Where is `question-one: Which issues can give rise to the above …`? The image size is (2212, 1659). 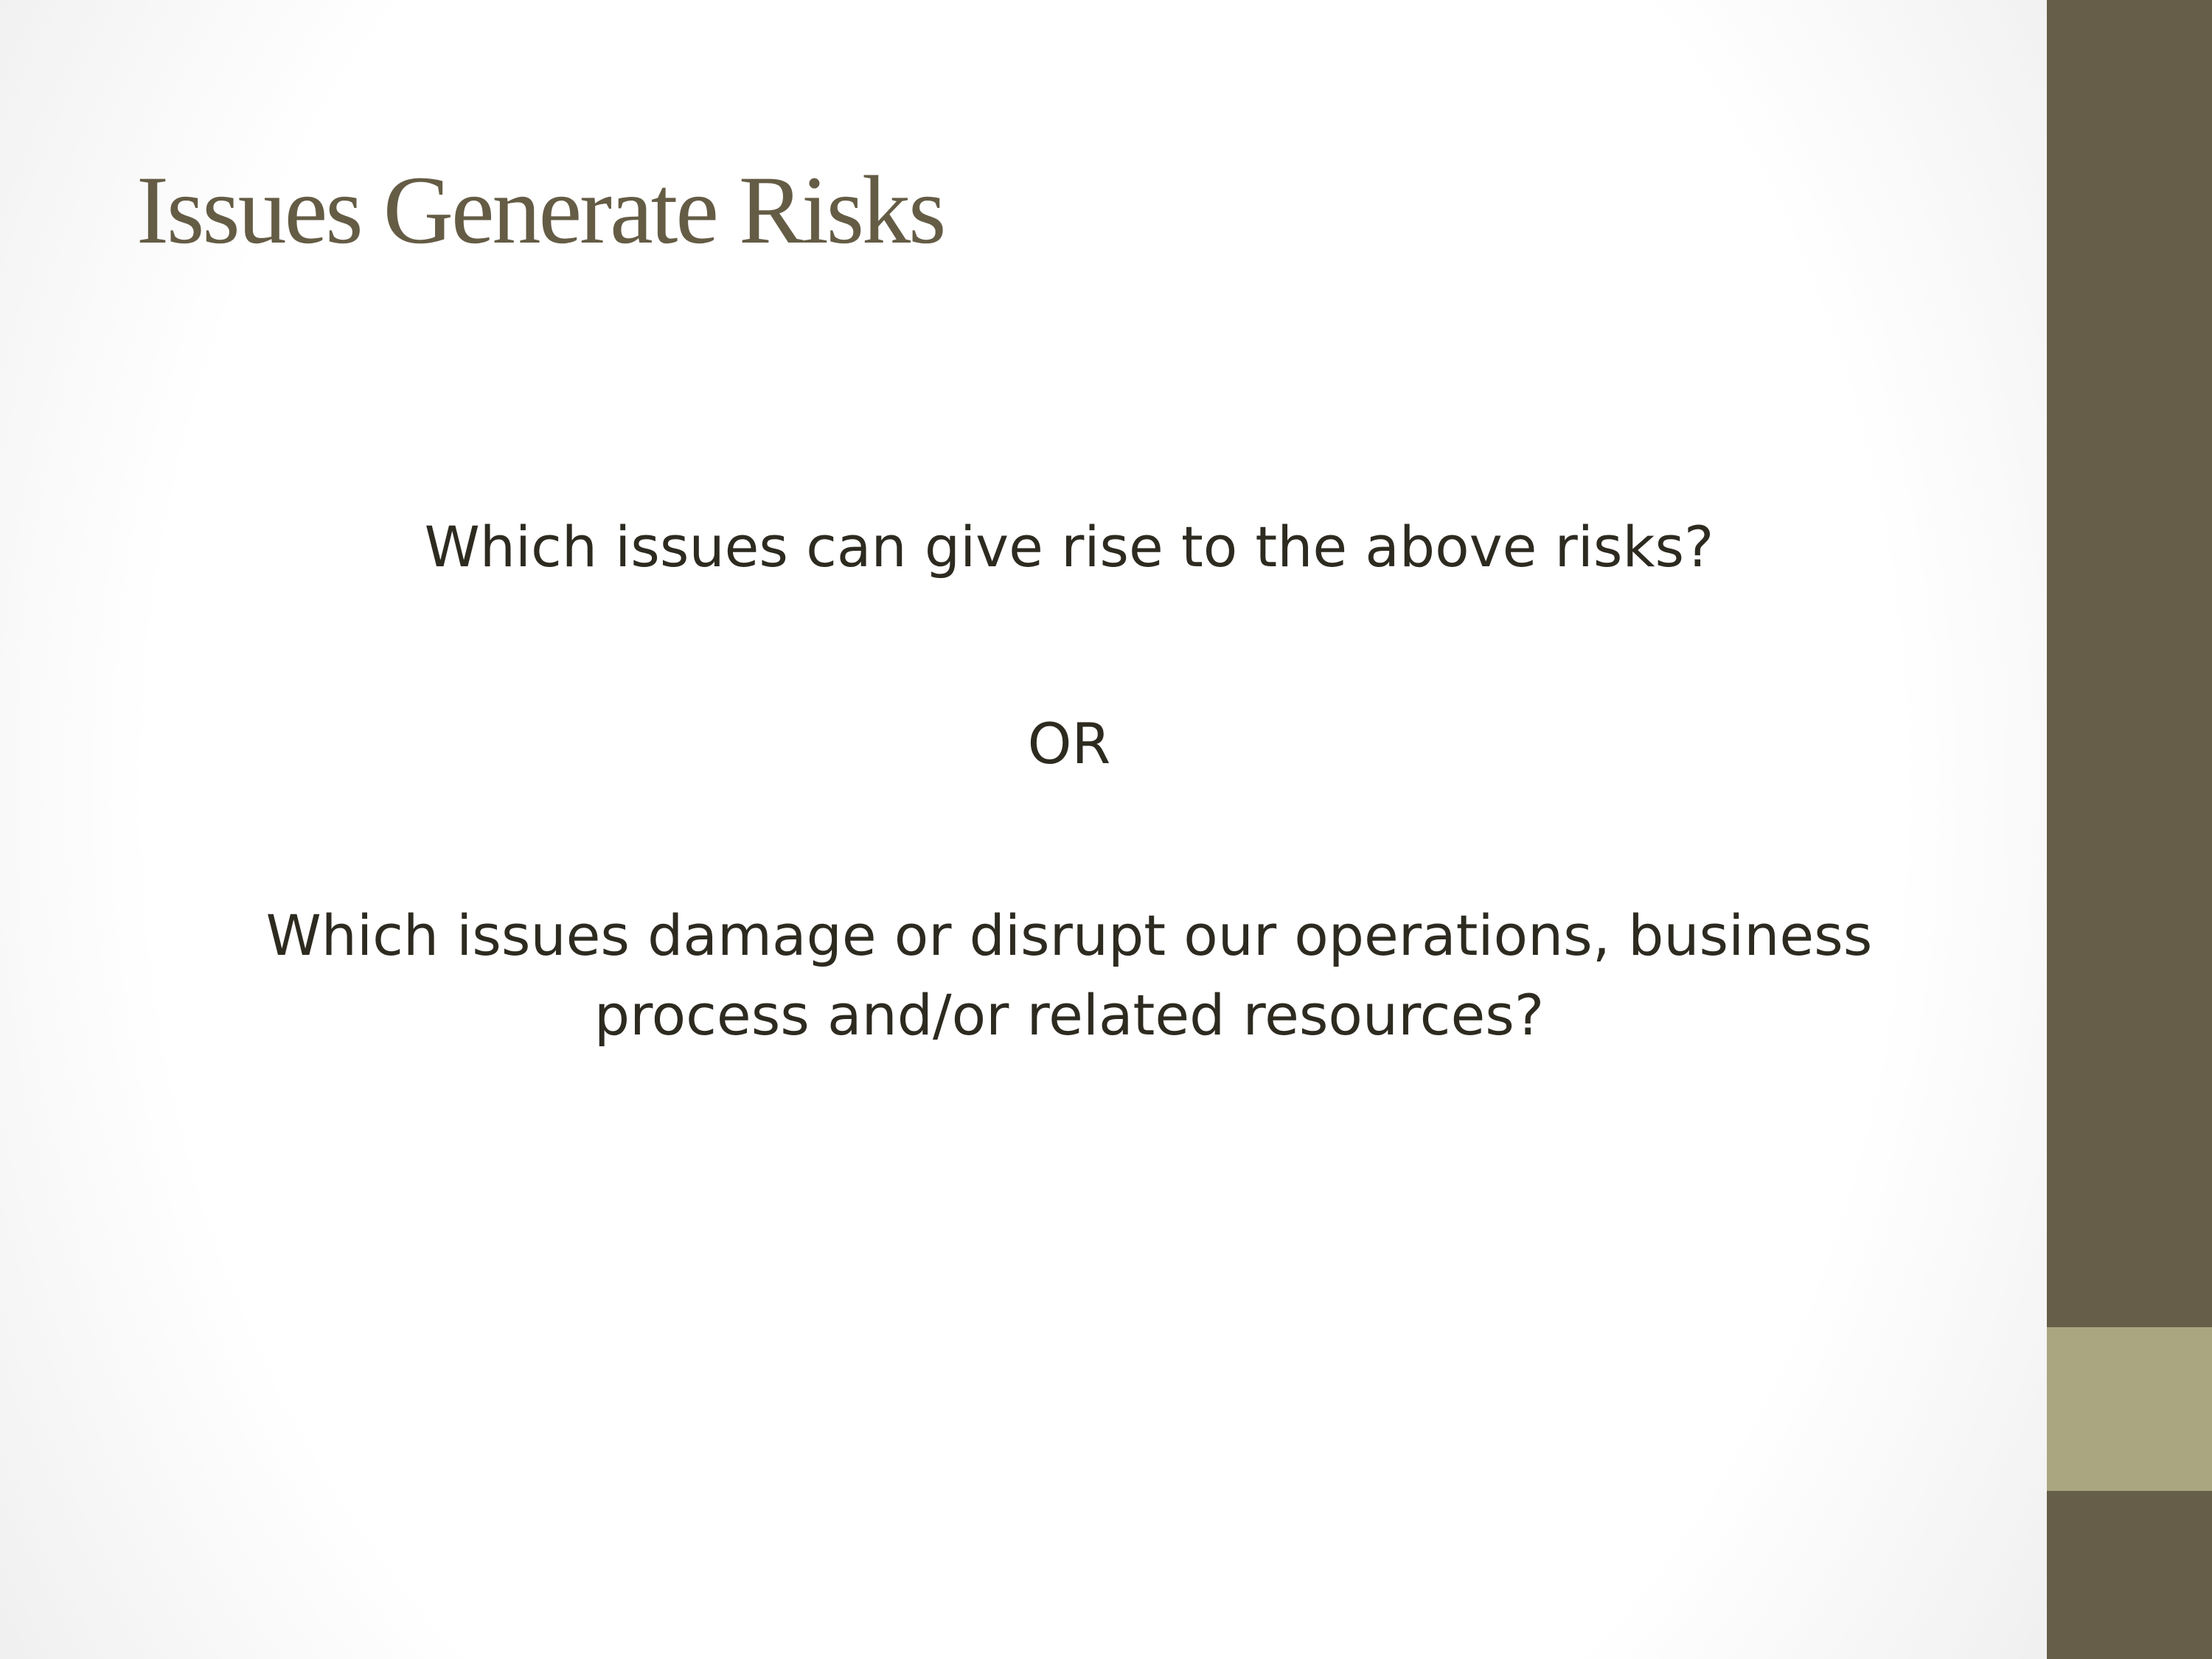
question-one: Which issues can give rise to the above … is located at coordinates (1069, 547).